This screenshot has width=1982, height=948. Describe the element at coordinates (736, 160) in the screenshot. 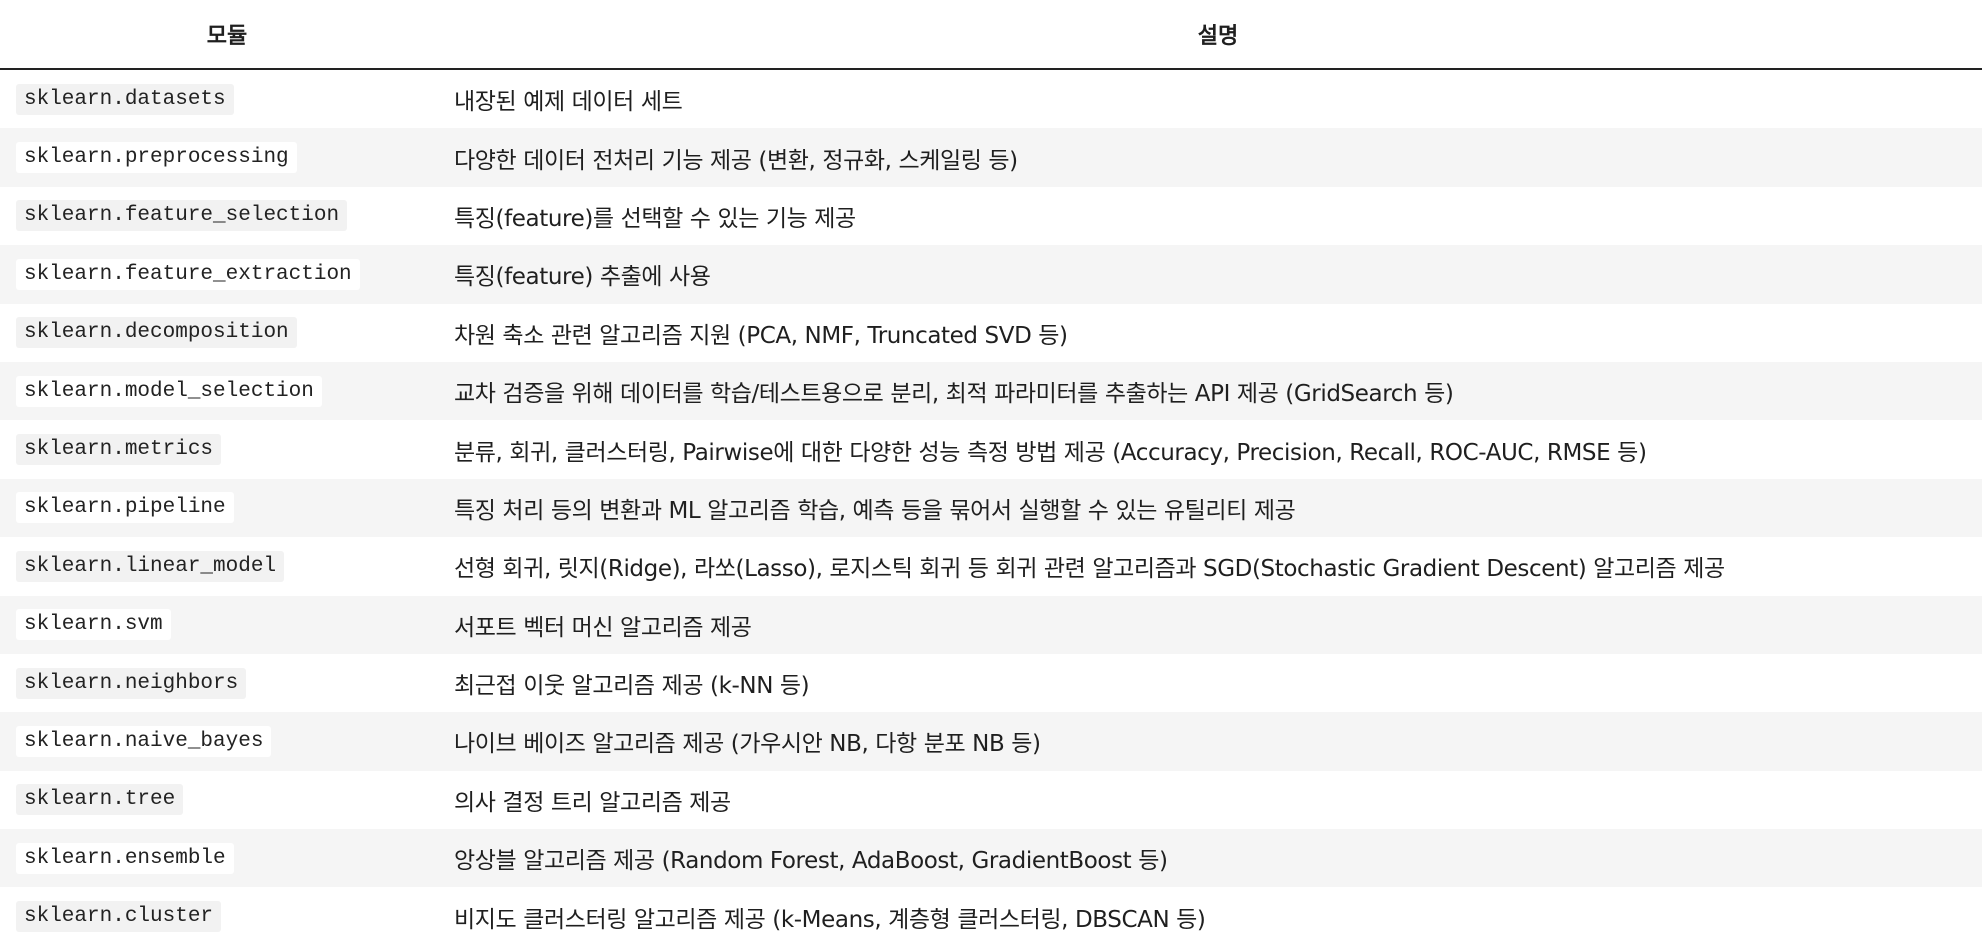

I see `description-cell: 다양한 데이터 전처리 기능 제공 (변환, 정규화, 스케일링 등)` at that location.